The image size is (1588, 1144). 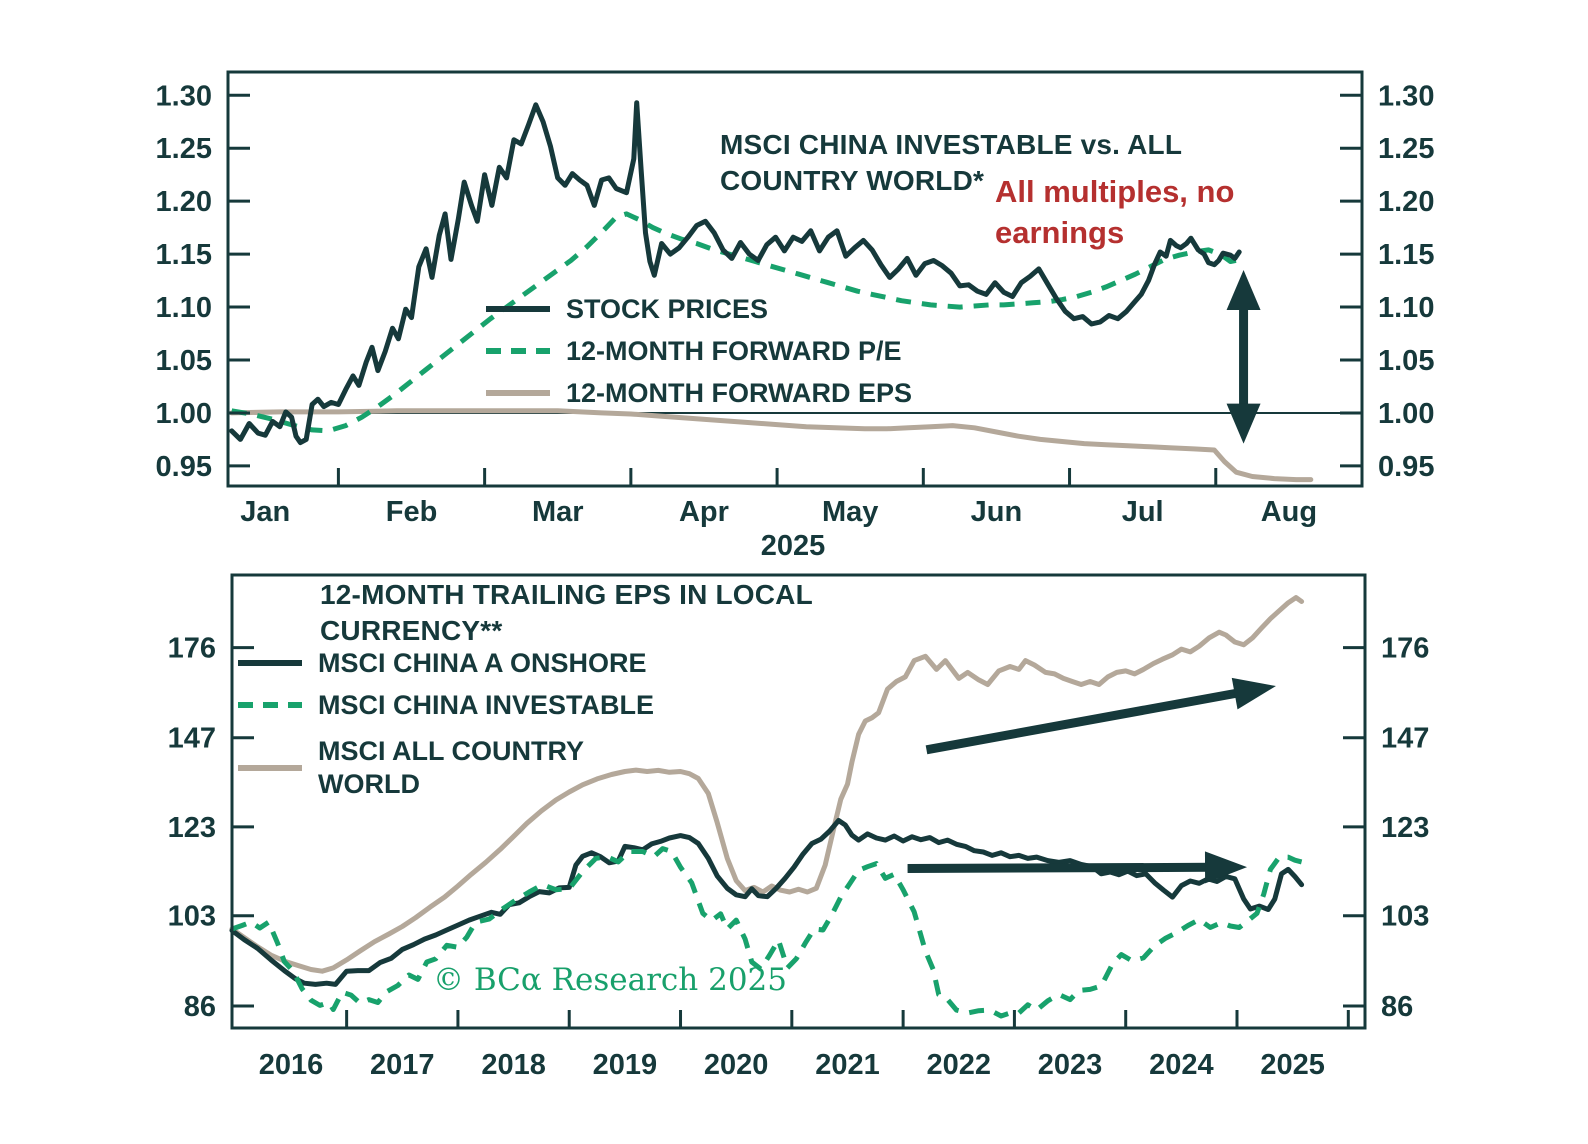 I want to click on bottom-legend-item-china-a-onshore: MSCI CHINA A ONSHORE, so click(x=442, y=663).